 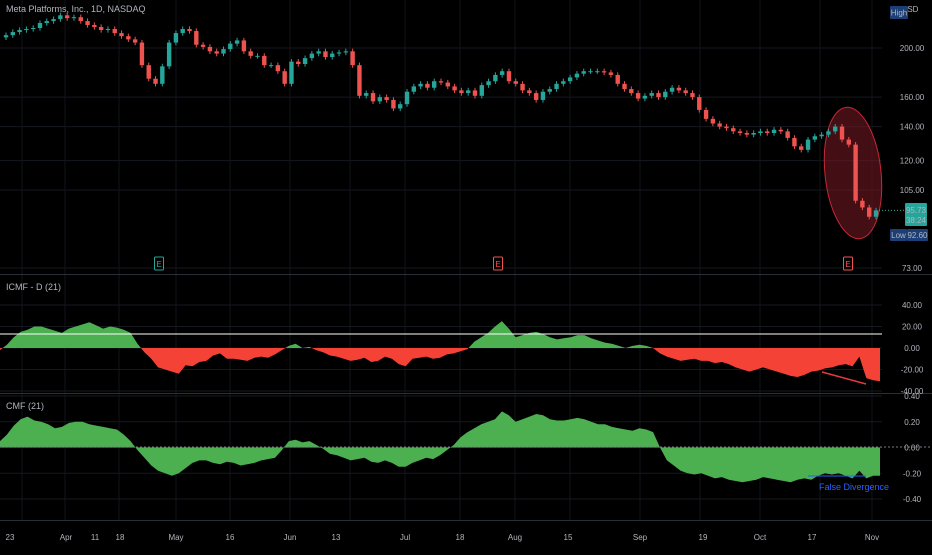 What do you see at coordinates (25, 406) in the screenshot?
I see `cmf-pane-title: CMF (21)` at bounding box center [25, 406].